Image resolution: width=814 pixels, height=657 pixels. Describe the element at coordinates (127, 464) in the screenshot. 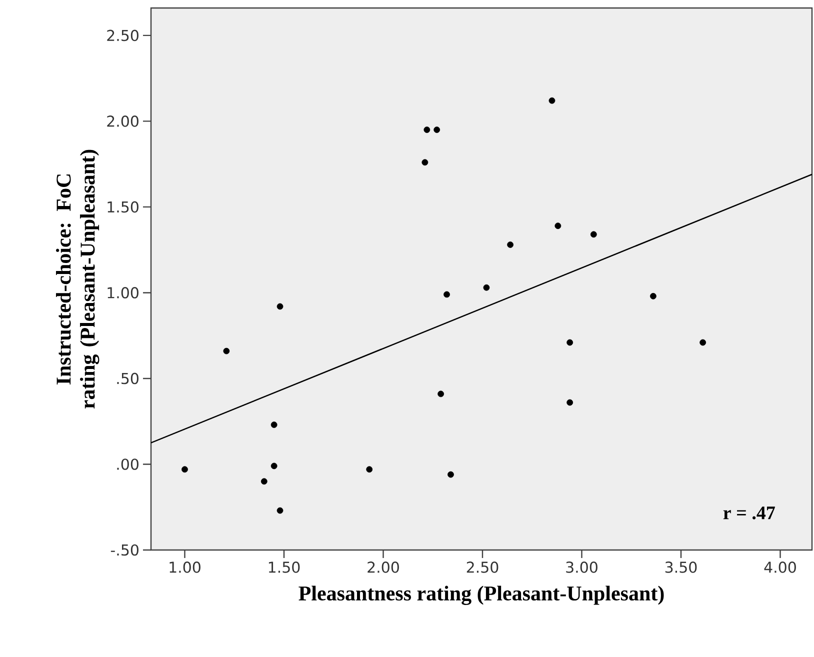

I see `y-tick-label: .00` at that location.